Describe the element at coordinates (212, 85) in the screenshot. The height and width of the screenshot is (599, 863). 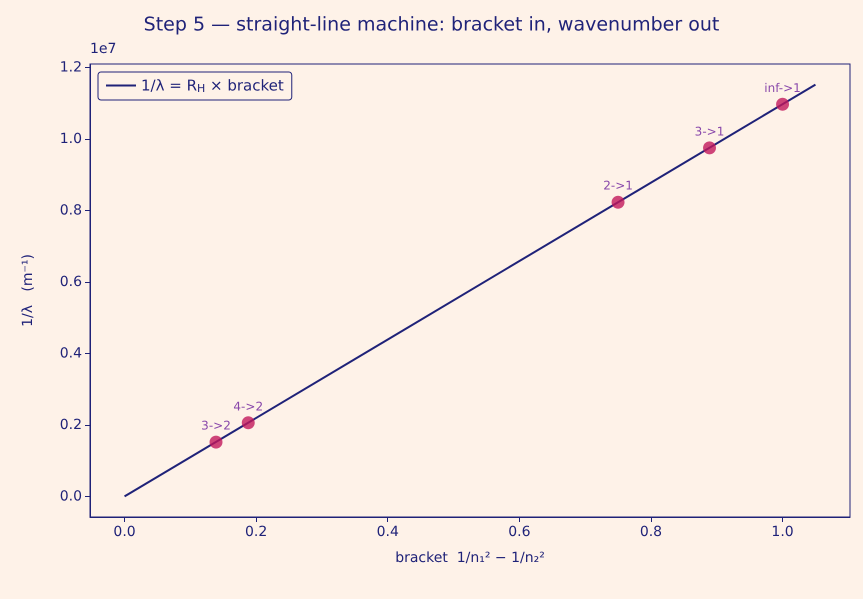
I see `legend-label: 1/λ = RH × bracket` at that location.